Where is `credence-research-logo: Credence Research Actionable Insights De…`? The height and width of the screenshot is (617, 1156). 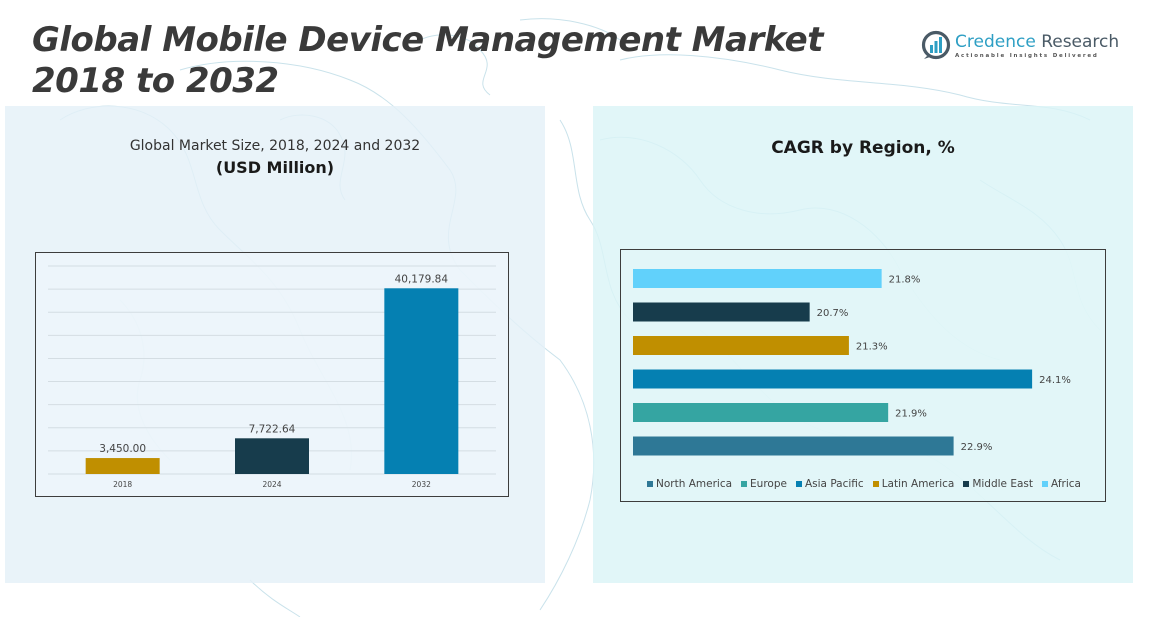 credence-research-logo: Credence Research Actionable Insights De… is located at coordinates (1020, 45).